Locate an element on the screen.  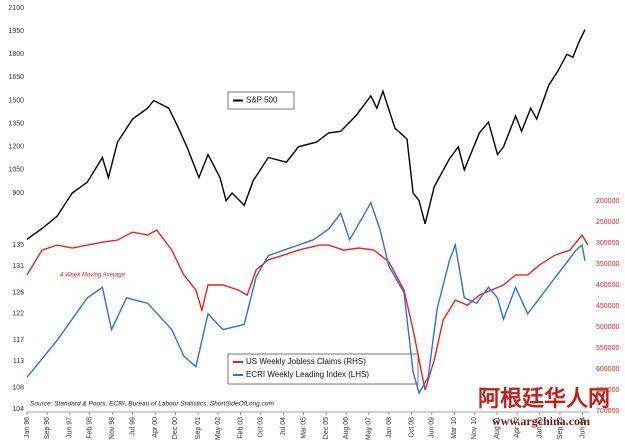
y-tick-label: 1650 is located at coordinates (16, 77).